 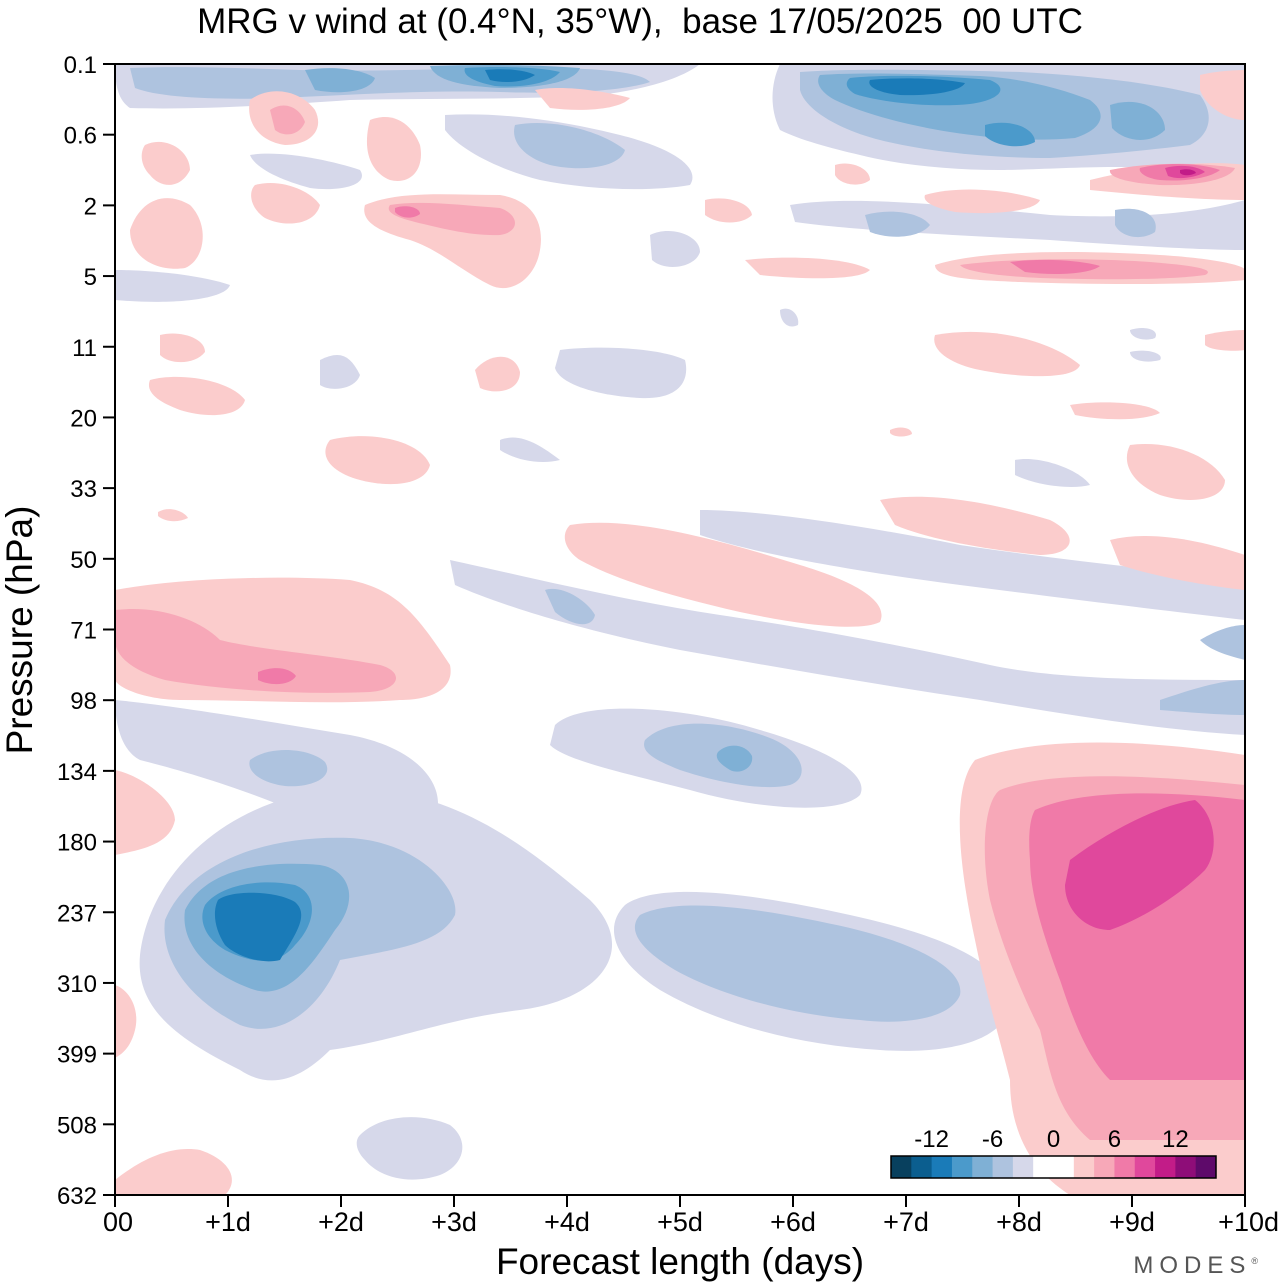 What do you see at coordinates (680, 1261) in the screenshot?
I see `x-axis-label: Forecast length (days)` at bounding box center [680, 1261].